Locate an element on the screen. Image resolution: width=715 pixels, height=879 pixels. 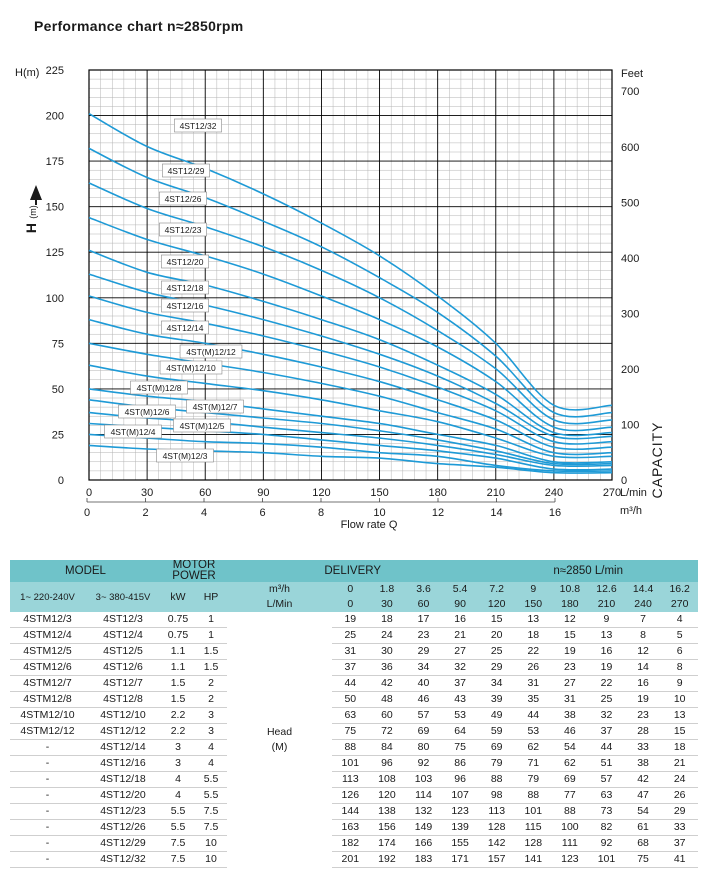
kw-cell: 5.5 is located at coordinates (178, 811).